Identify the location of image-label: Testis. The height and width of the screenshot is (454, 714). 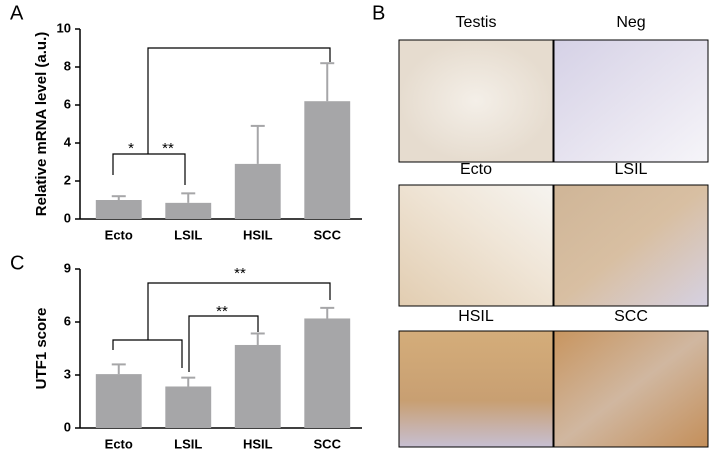
(476, 22).